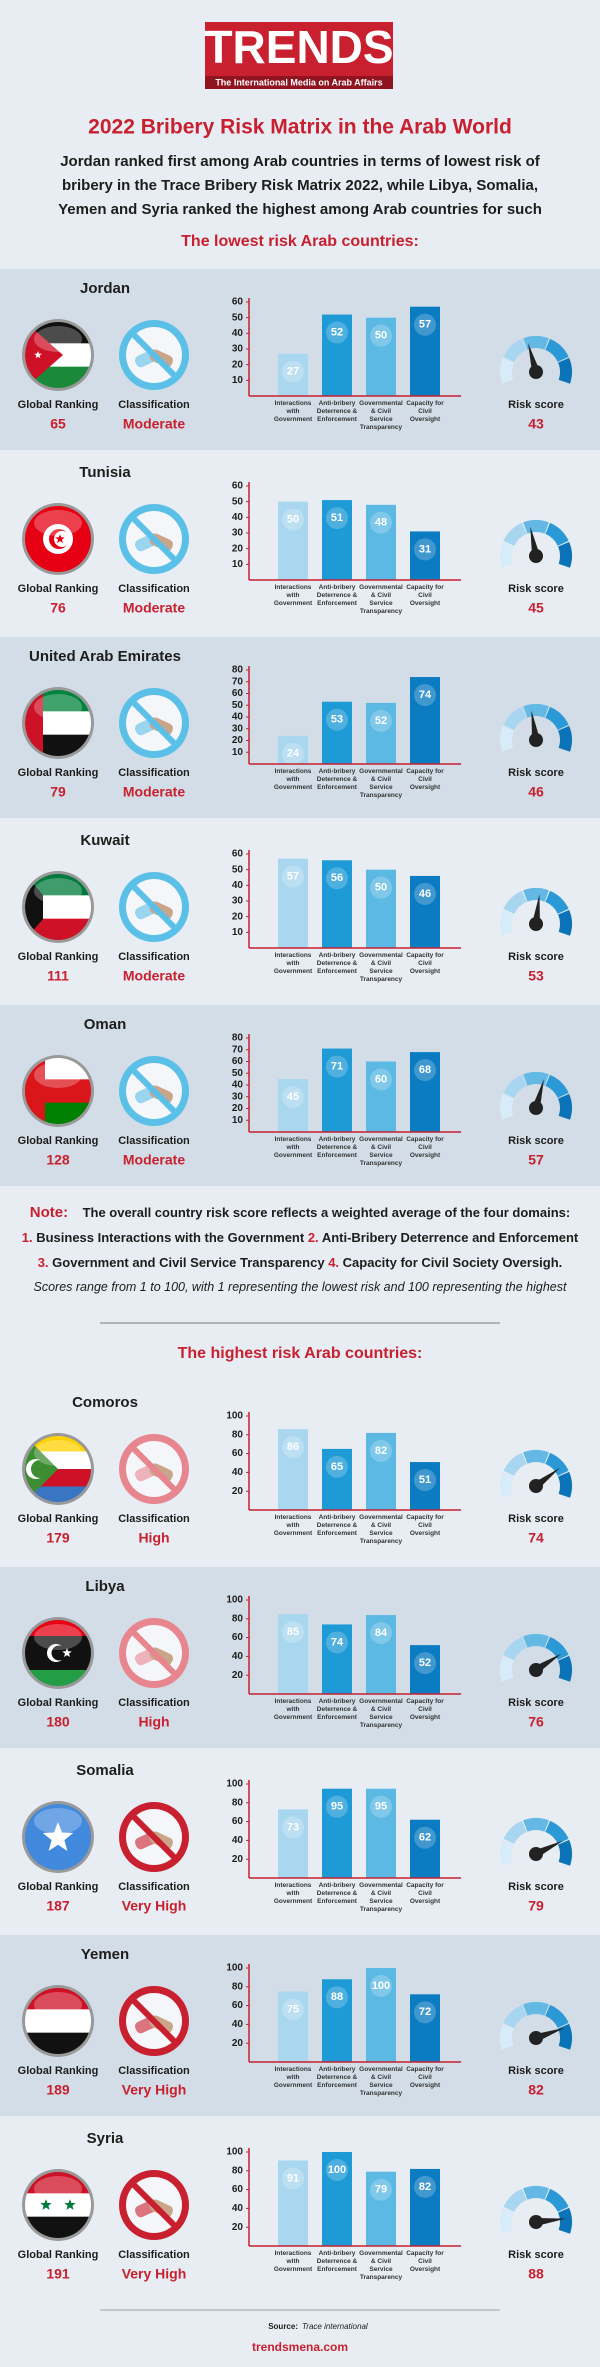  What do you see at coordinates (104, 840) in the screenshot?
I see `country-name: Kuwait` at bounding box center [104, 840].